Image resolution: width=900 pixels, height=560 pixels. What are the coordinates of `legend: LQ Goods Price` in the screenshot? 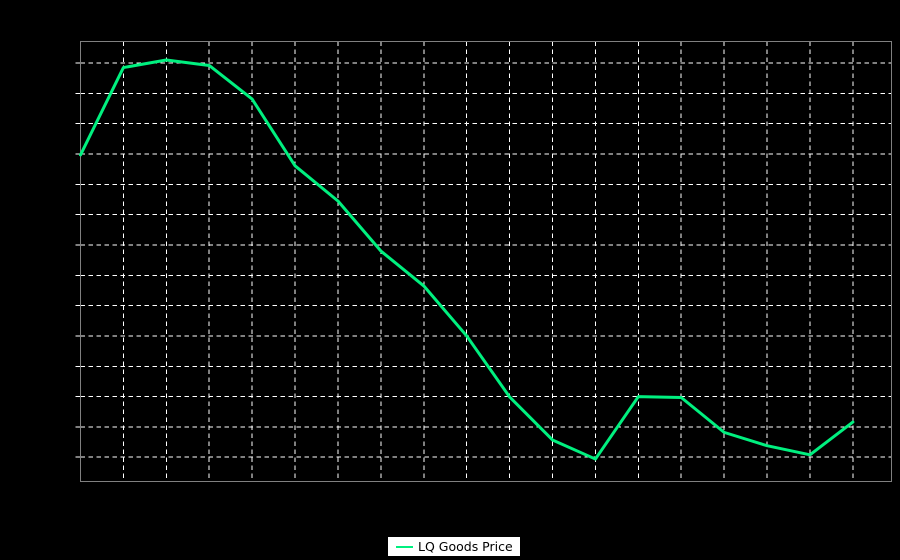 It's located at (454, 546).